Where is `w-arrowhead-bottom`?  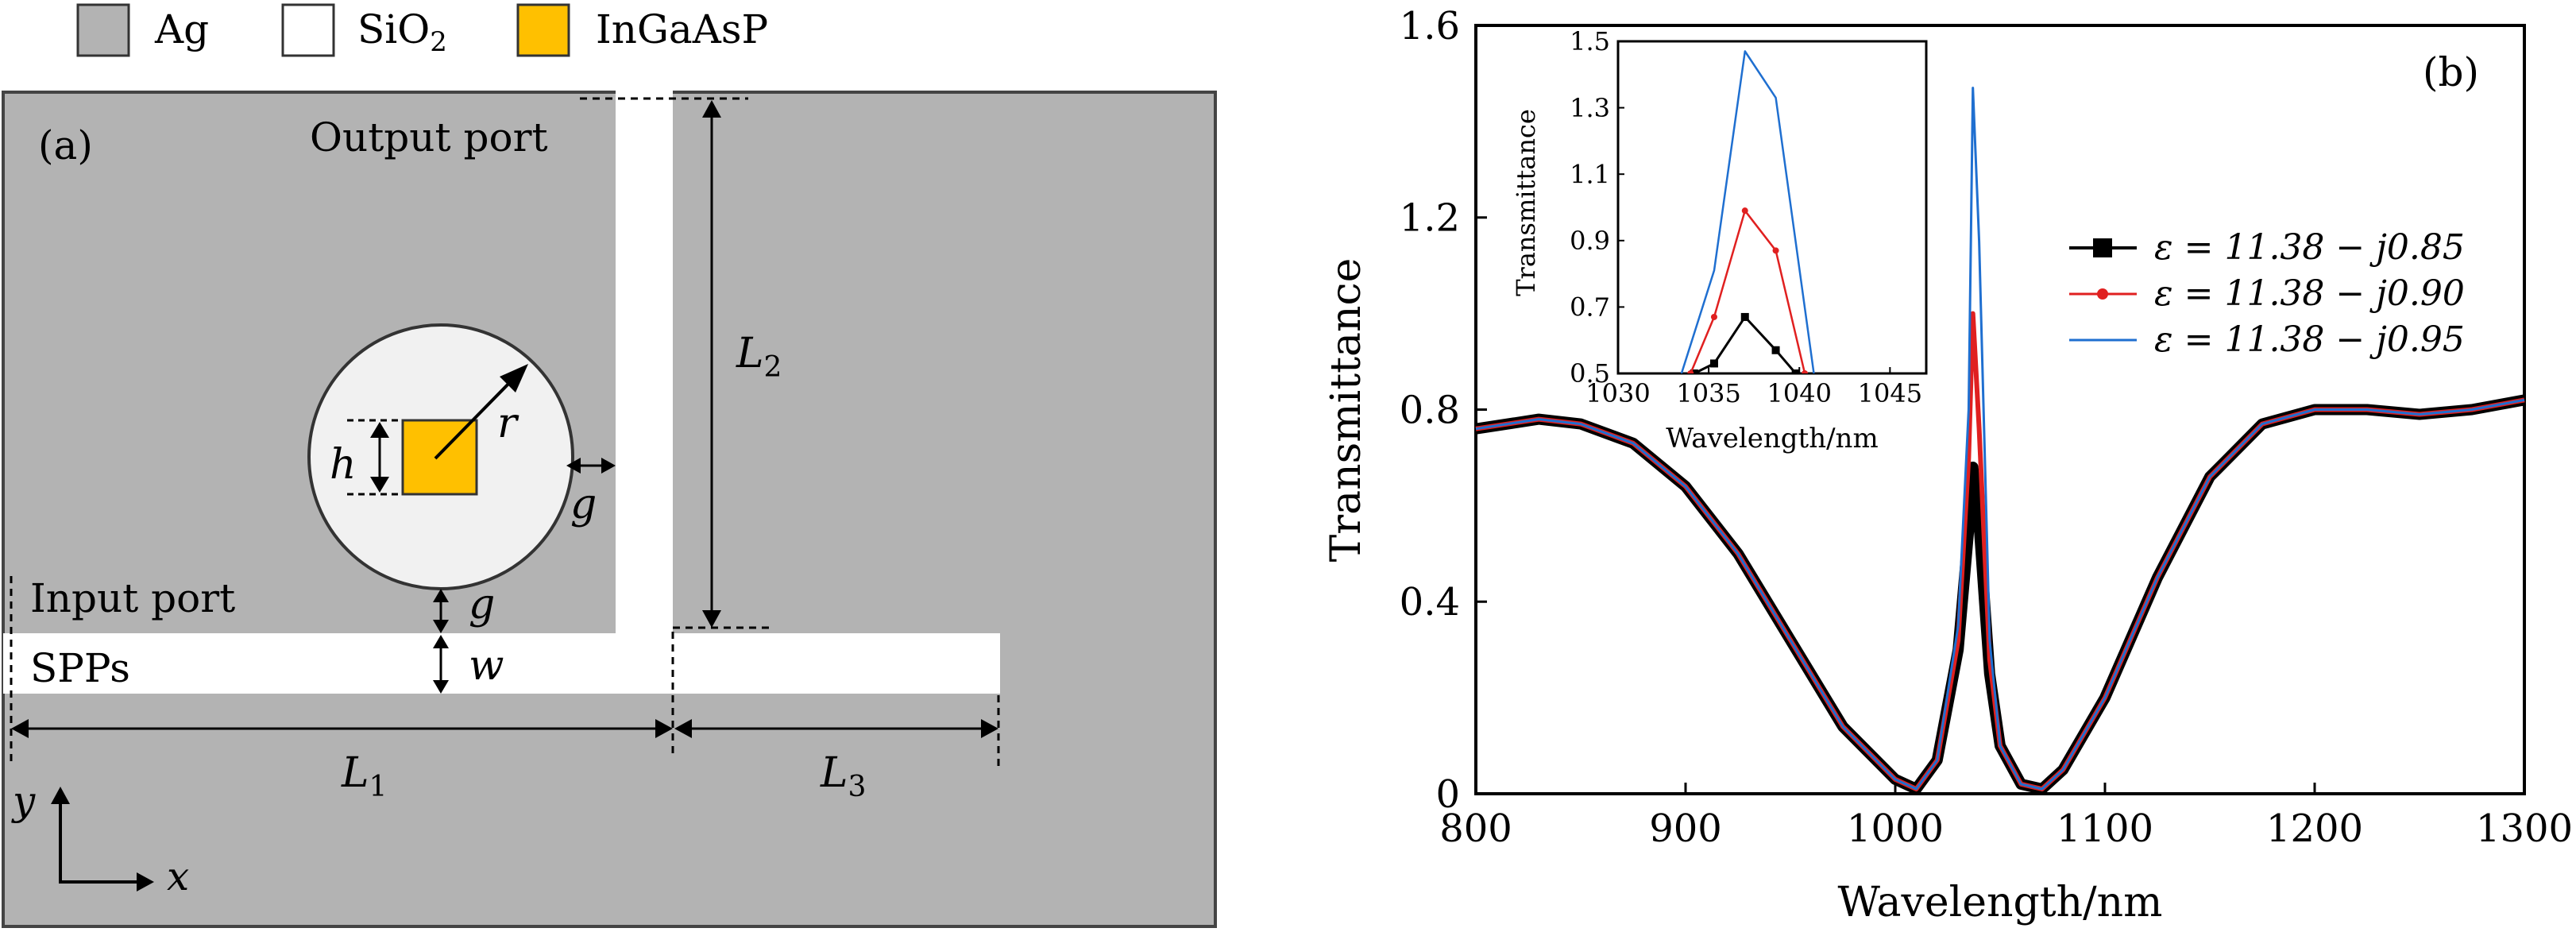 w-arrowhead-bottom is located at coordinates (441, 687).